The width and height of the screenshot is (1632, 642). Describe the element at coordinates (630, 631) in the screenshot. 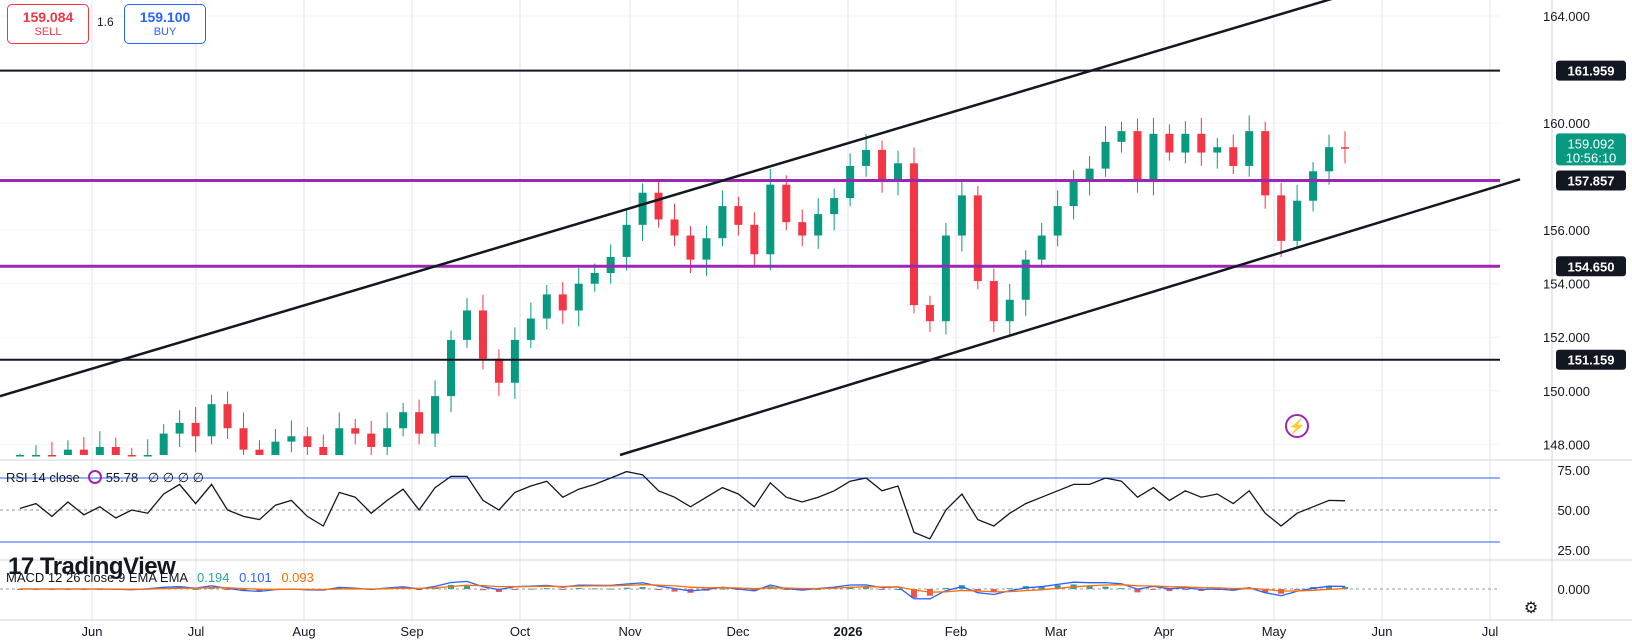

I see `x-tick-label: Nov` at that location.